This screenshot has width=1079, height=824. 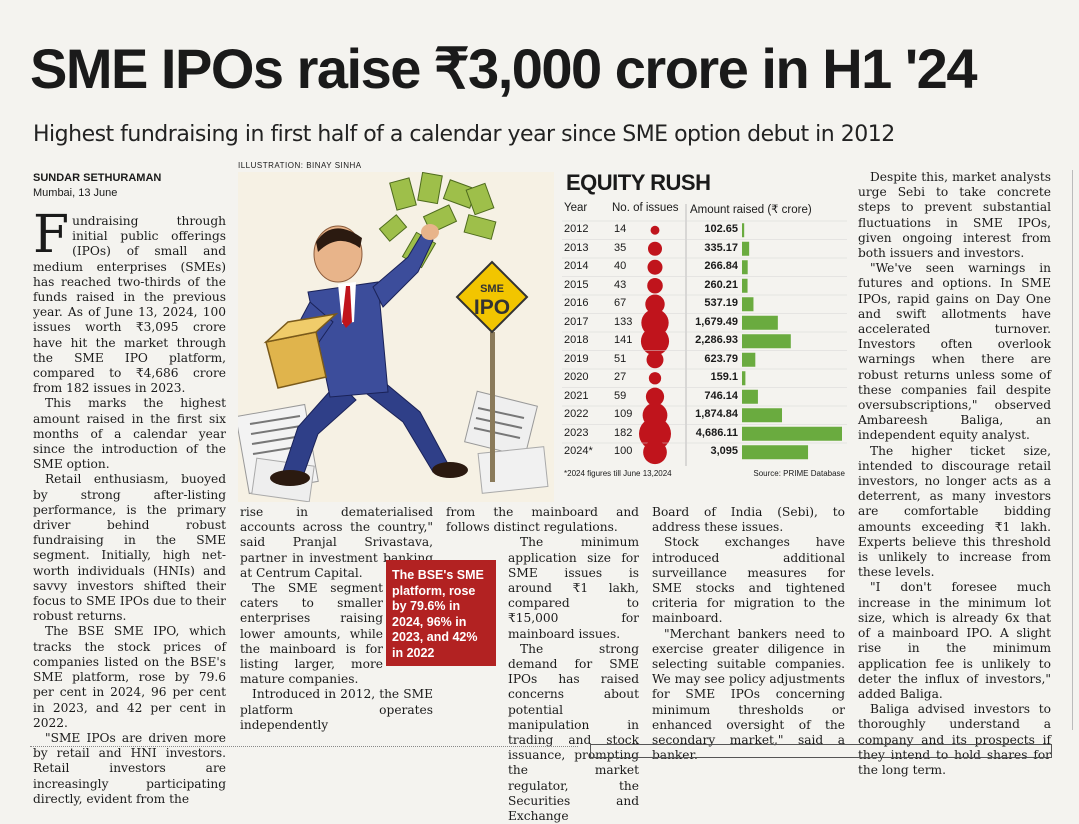 I want to click on svg-text: IPO, so click(x=492, y=307).